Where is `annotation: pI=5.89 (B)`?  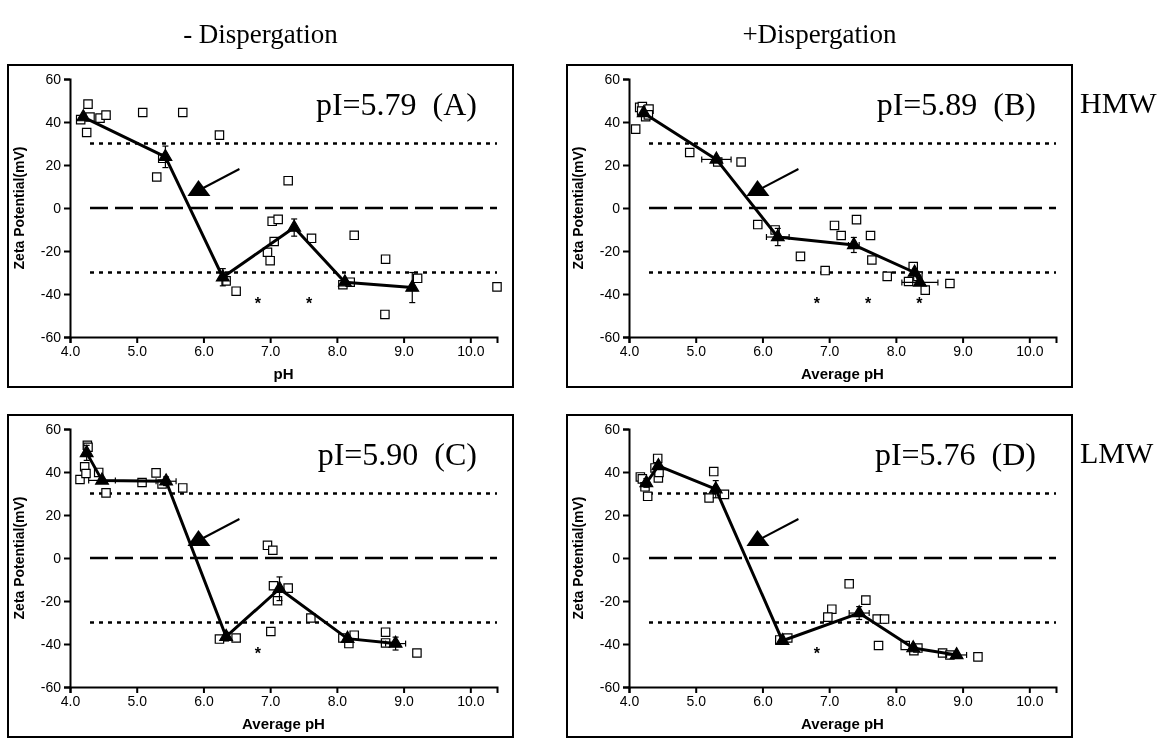 annotation: pI=5.89 (B) is located at coordinates (956, 104).